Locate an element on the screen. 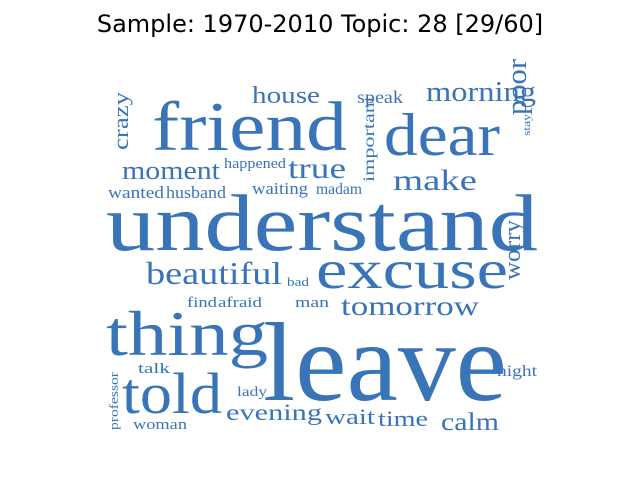 The image size is (640, 480). cloud-word-understand: understand is located at coordinates (322, 224).